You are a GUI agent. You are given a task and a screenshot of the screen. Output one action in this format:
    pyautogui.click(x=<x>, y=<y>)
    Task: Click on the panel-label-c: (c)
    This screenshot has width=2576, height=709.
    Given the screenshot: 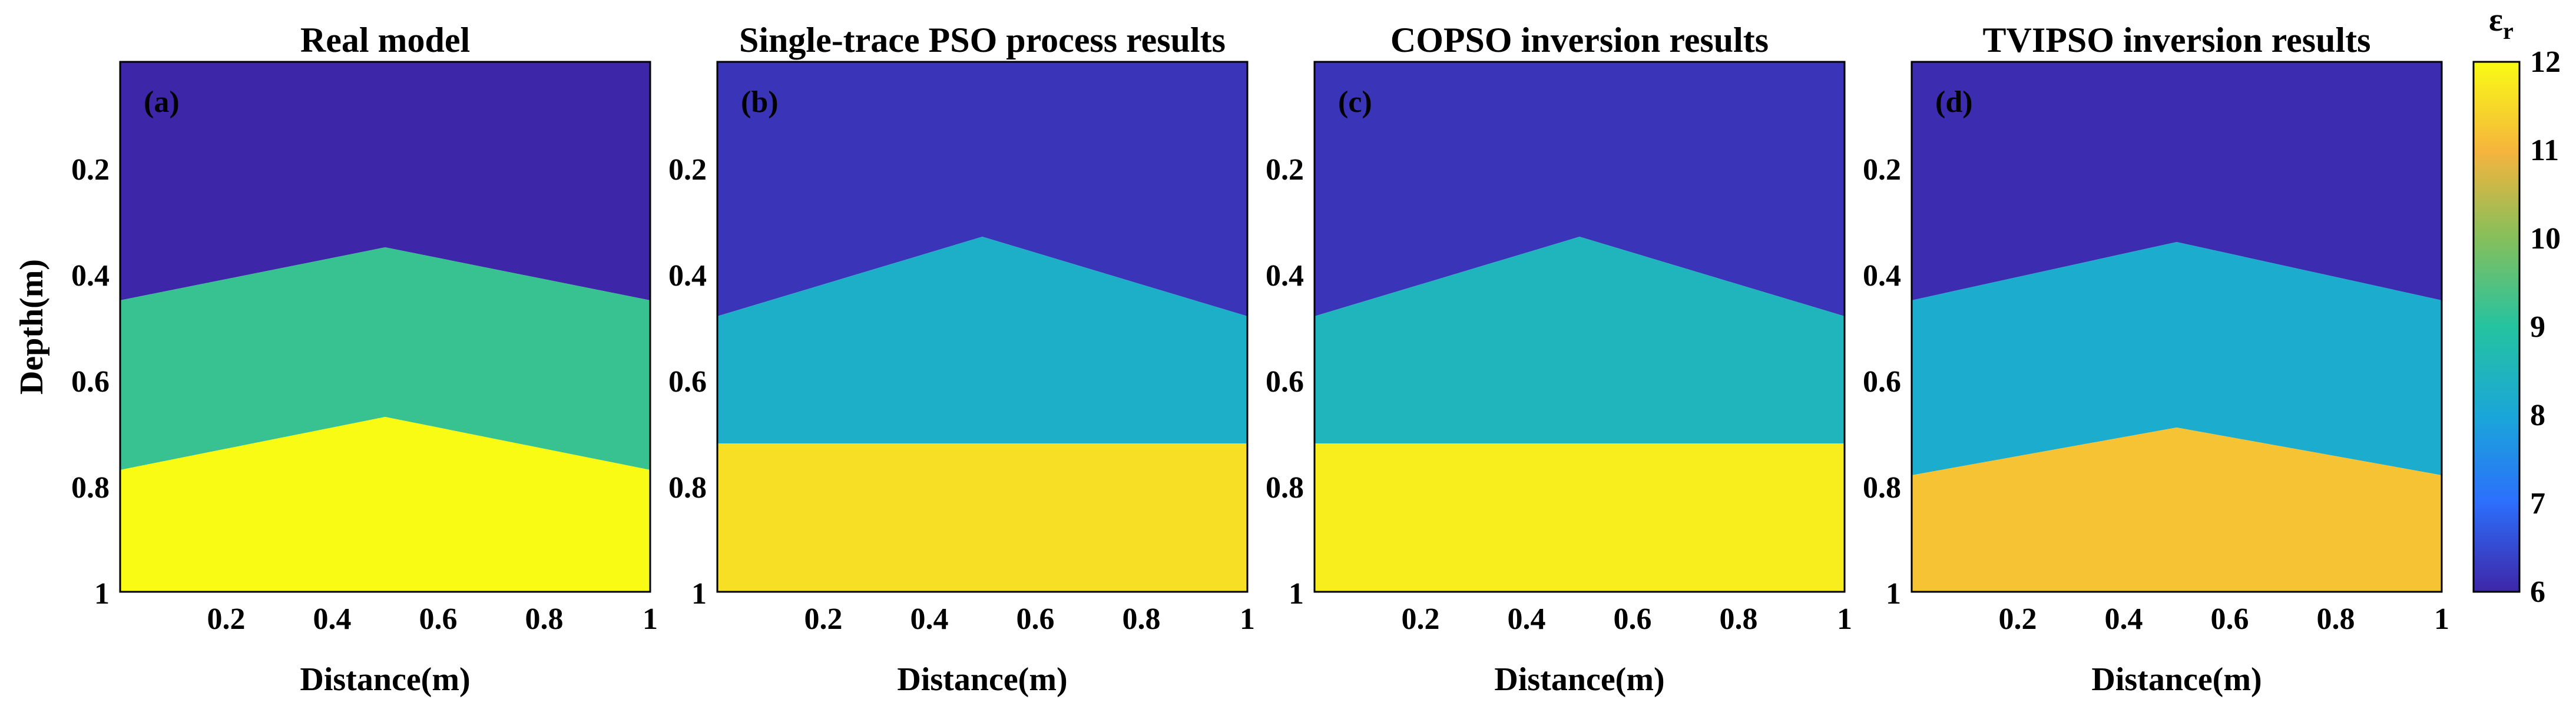 What is the action you would take?
    pyautogui.click(x=1355, y=102)
    